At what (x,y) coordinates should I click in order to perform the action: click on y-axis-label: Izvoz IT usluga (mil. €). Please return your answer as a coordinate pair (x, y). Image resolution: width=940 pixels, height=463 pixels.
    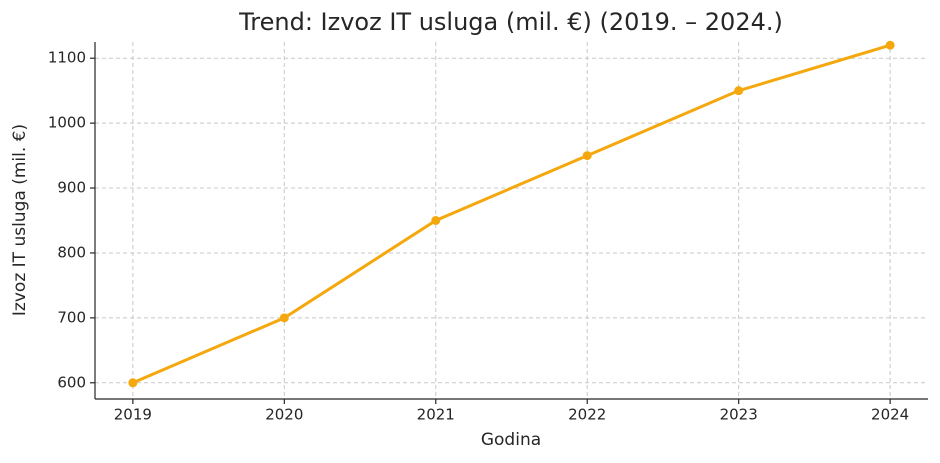
    Looking at the image, I should click on (20, 220).